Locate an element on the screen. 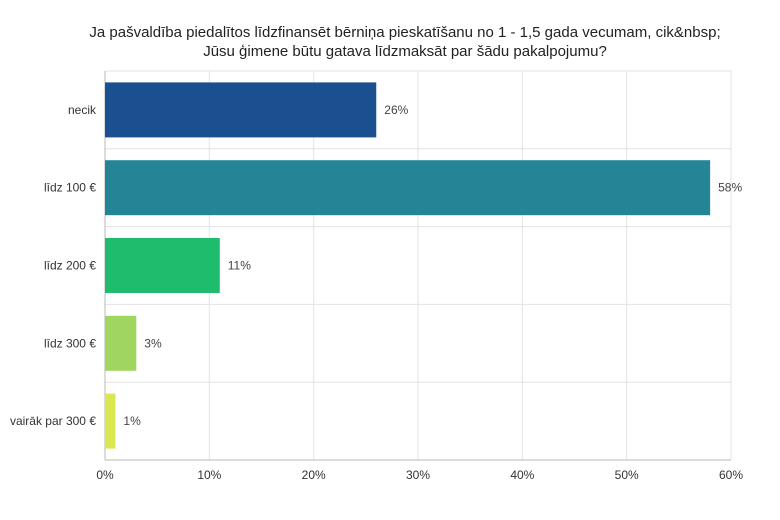 Image resolution: width=780 pixels, height=520 pixels. category-label: līdz 300 € is located at coordinates (70, 343).